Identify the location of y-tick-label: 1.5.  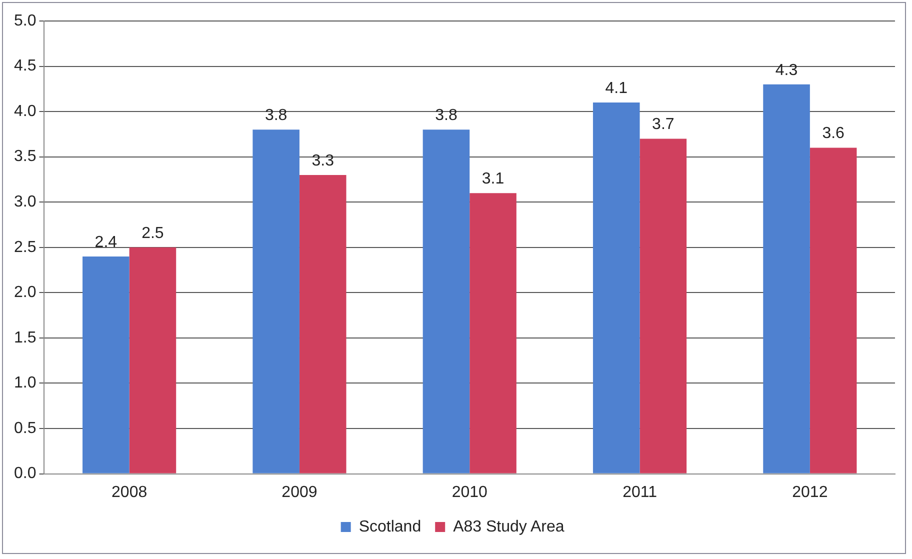
(25, 337).